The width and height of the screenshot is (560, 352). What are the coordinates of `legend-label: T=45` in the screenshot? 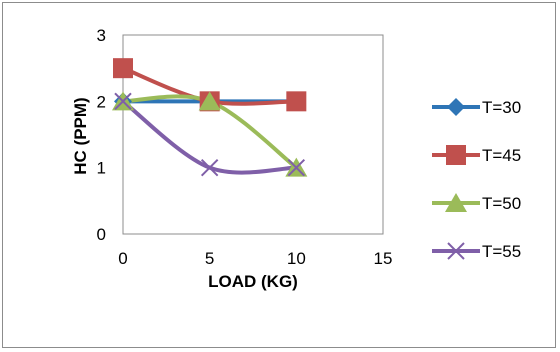 It's located at (501, 155).